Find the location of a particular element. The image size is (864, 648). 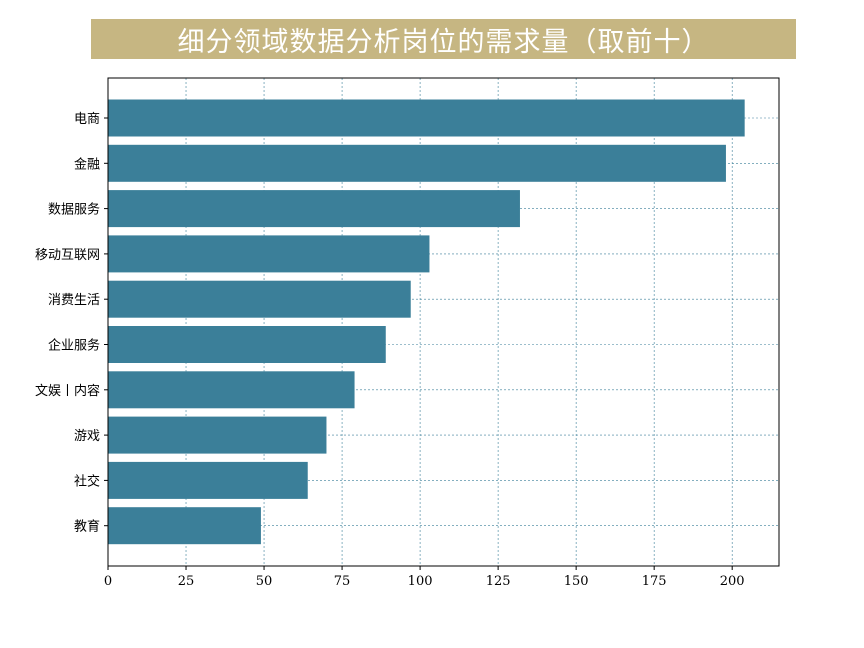

x-tick-label: 100 is located at coordinates (420, 581).